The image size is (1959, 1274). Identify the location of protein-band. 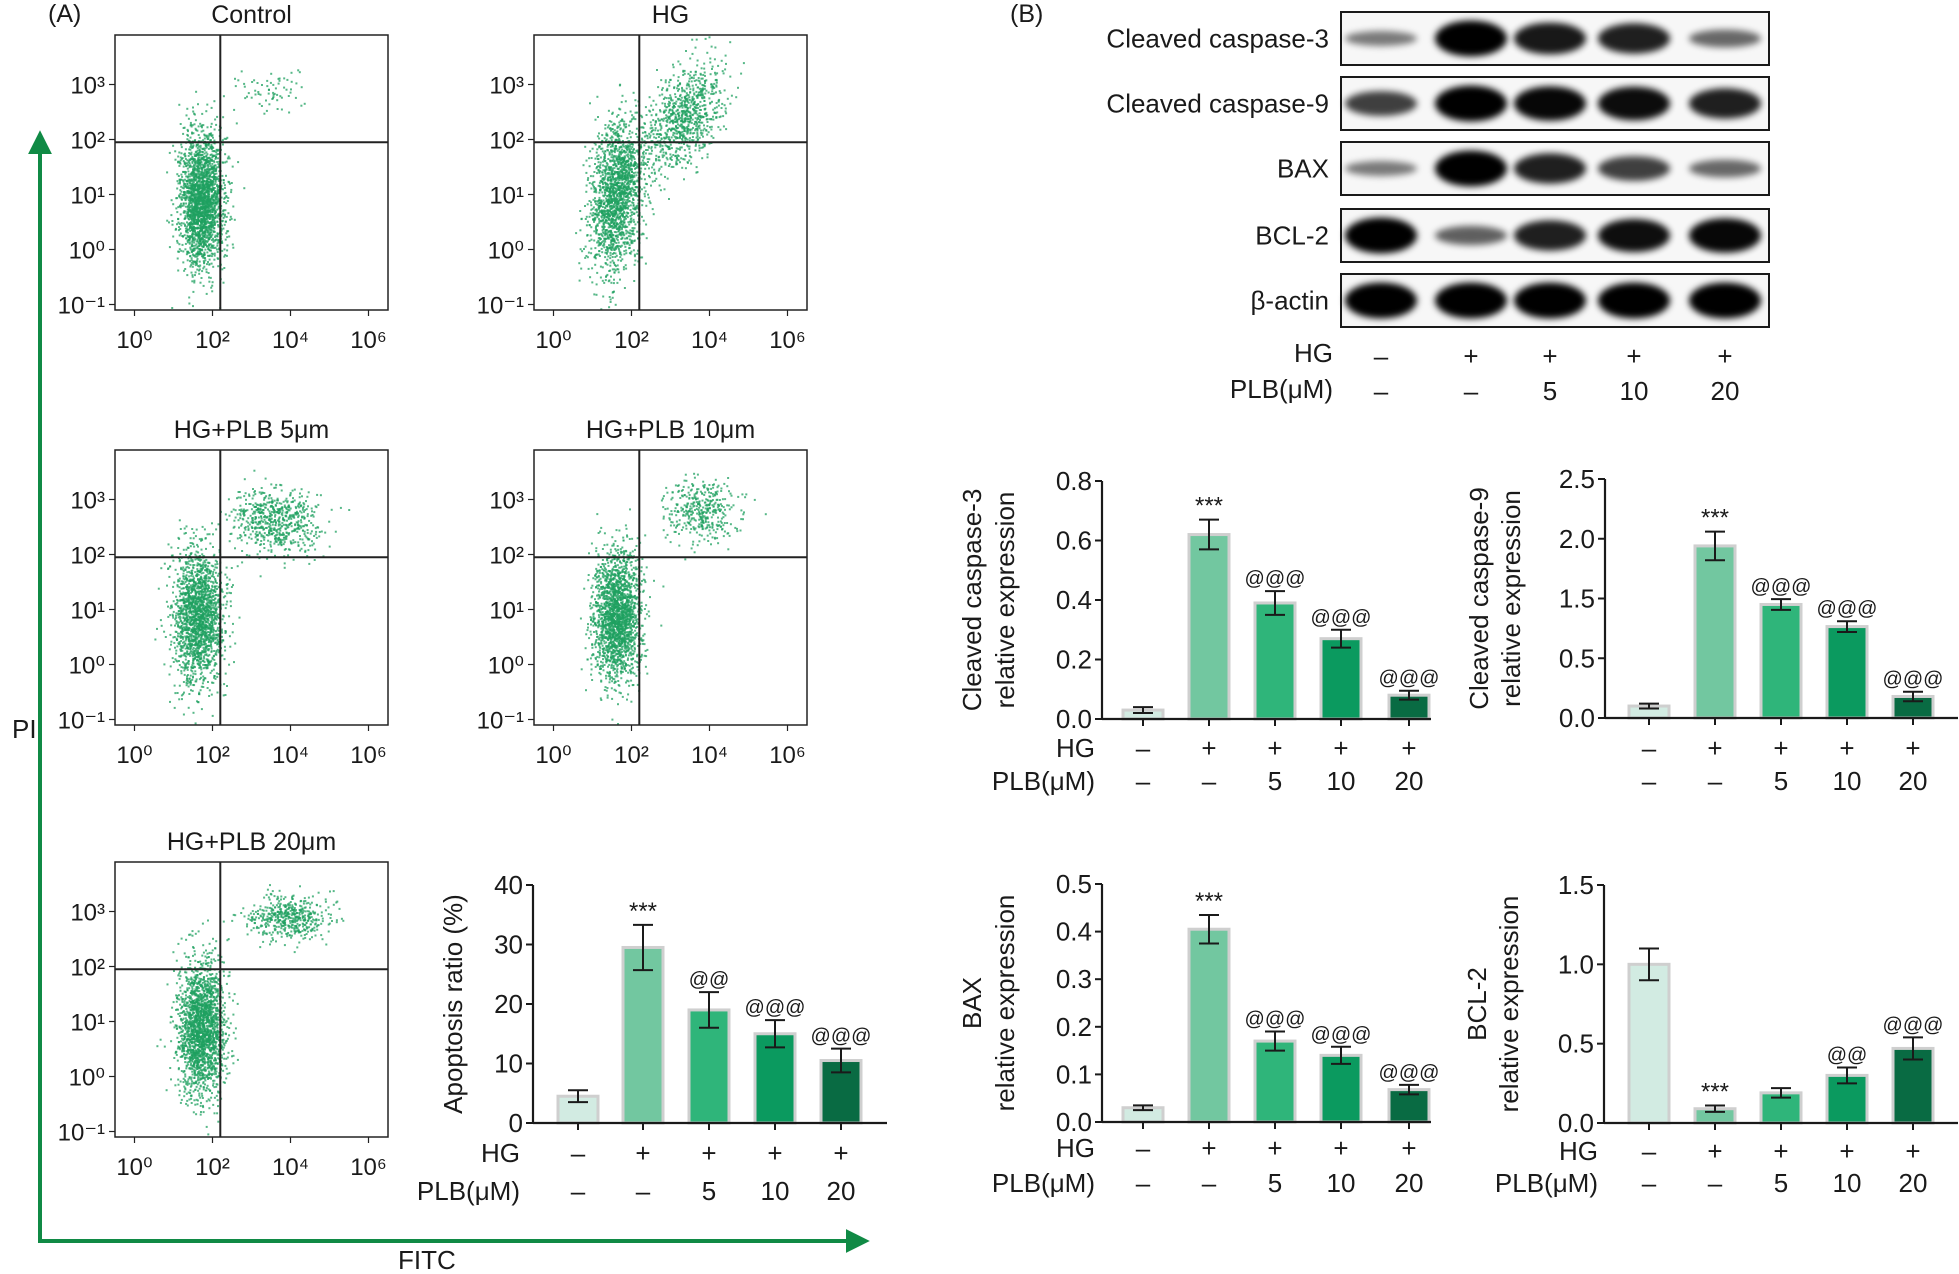
(1550, 168).